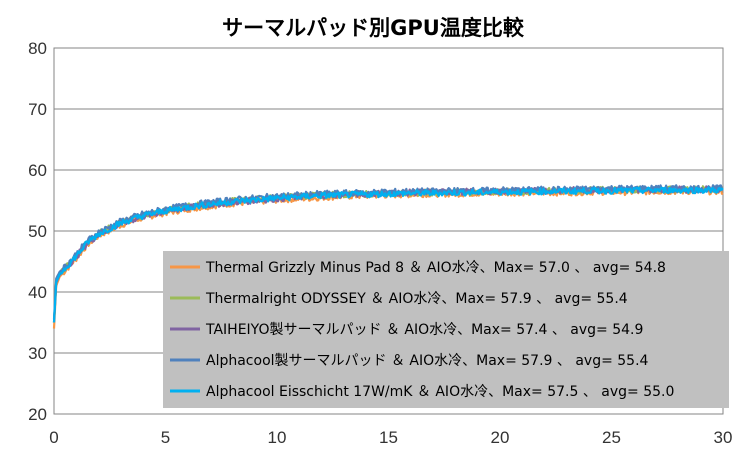 This screenshot has height=459, width=747. What do you see at coordinates (53, 437) in the screenshot?
I see `x-tick-label: 0` at bounding box center [53, 437].